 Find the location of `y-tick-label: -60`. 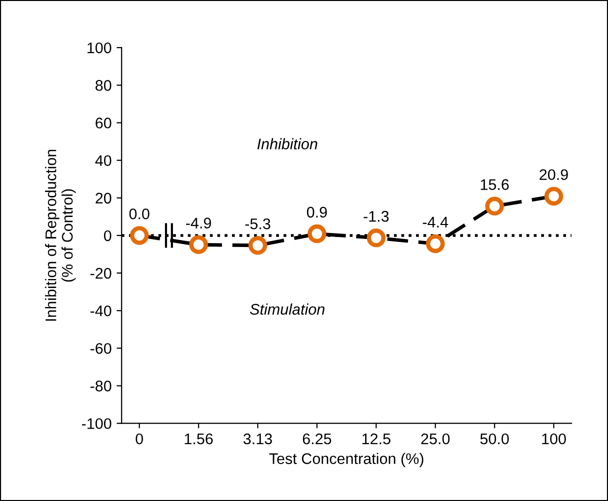

y-tick-label: -60 is located at coordinates (101, 348).